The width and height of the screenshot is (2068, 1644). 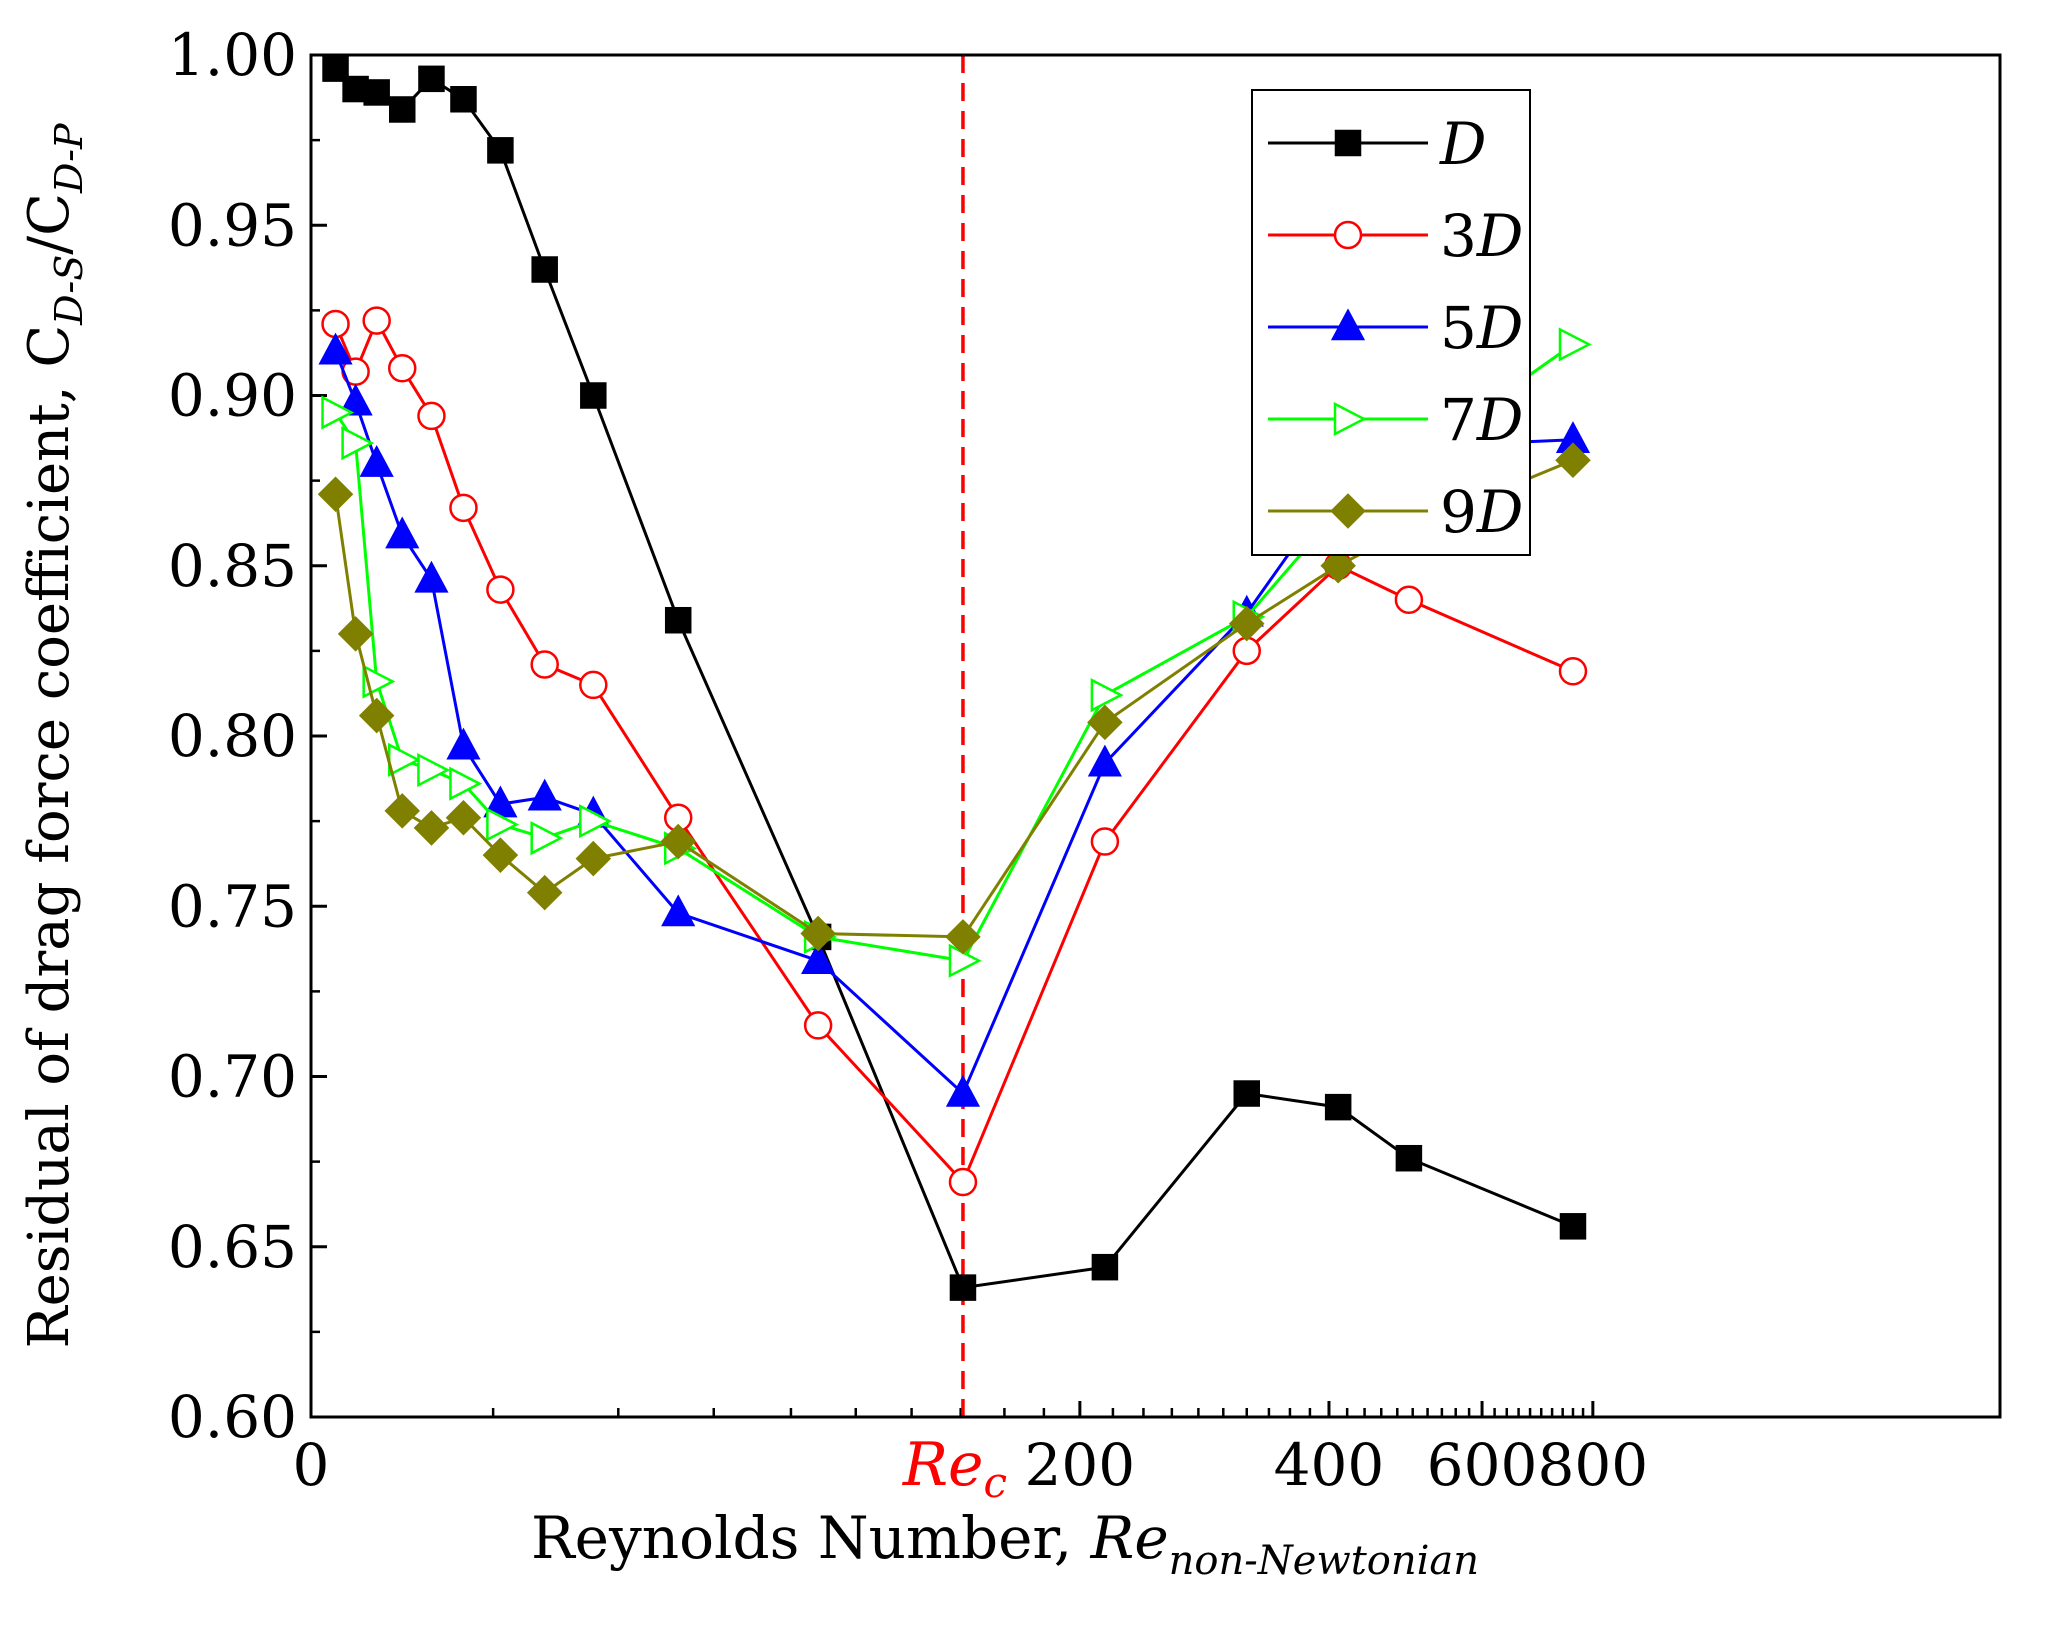 What do you see at coordinates (232, 1417) in the screenshot?
I see `y-tick-label: 0.60` at bounding box center [232, 1417].